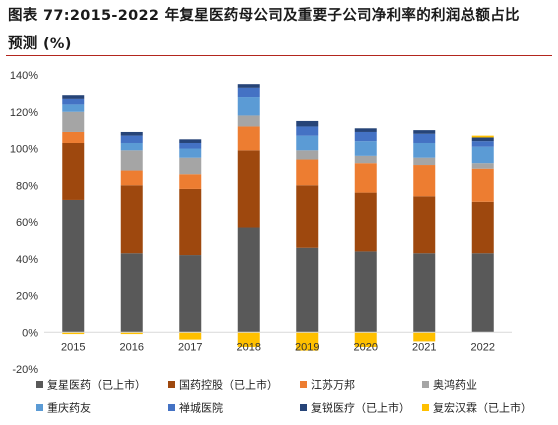 The height and width of the screenshot is (425, 558). Describe the element at coordinates (27, 297) in the screenshot. I see `y-tick-label: 20%` at that location.